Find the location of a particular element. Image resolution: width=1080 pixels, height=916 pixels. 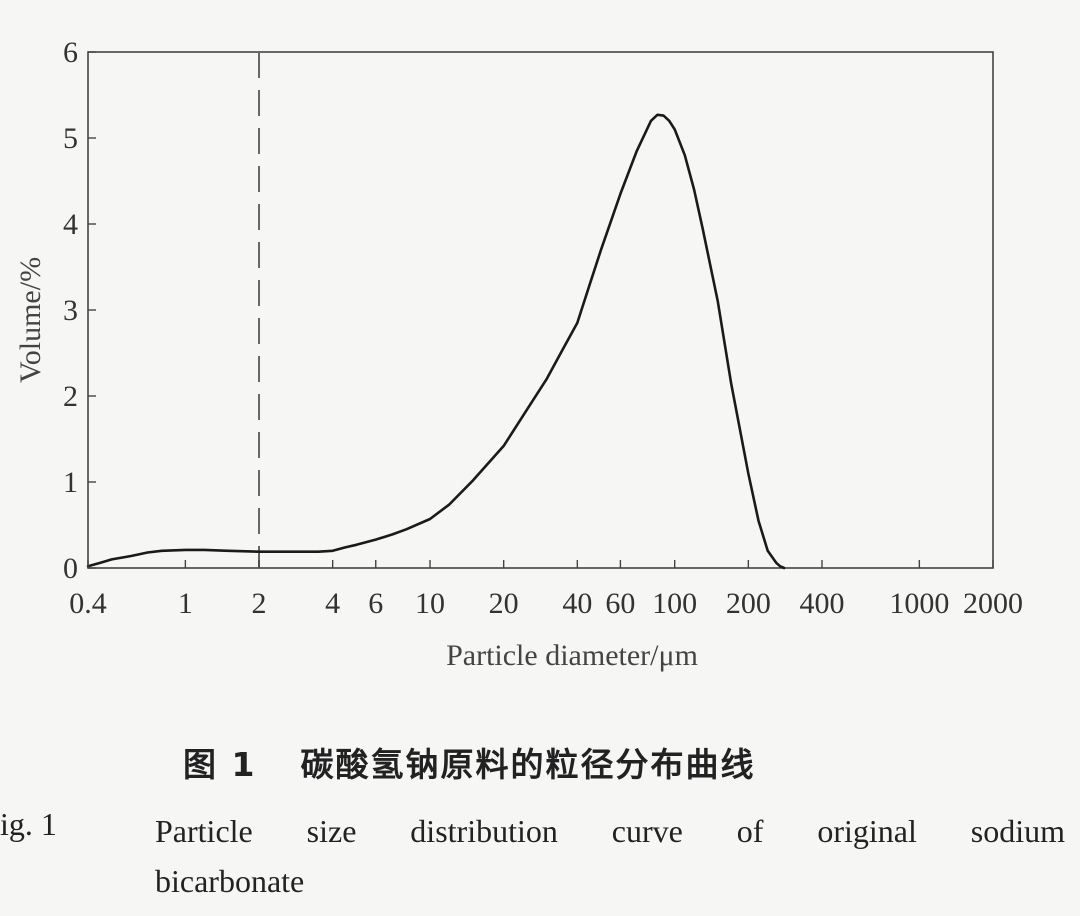

y-tick-label: 1 is located at coordinates (70, 482).